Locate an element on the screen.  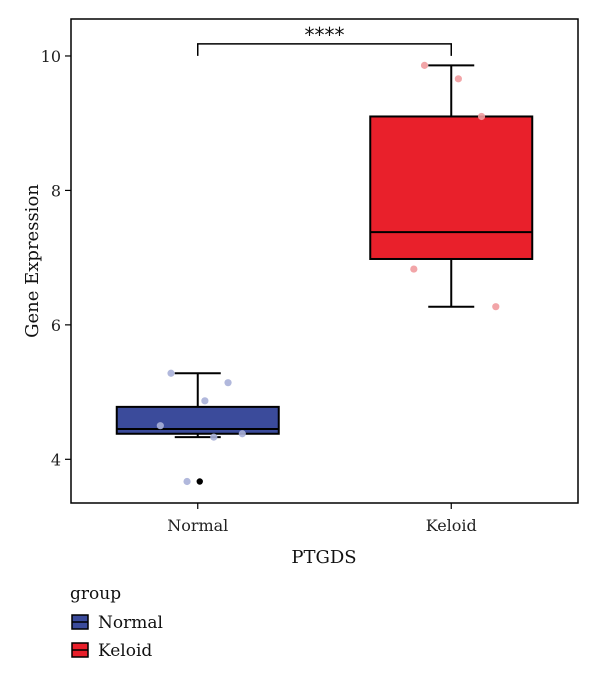
significance-label: **** is located at coordinates (325, 35).